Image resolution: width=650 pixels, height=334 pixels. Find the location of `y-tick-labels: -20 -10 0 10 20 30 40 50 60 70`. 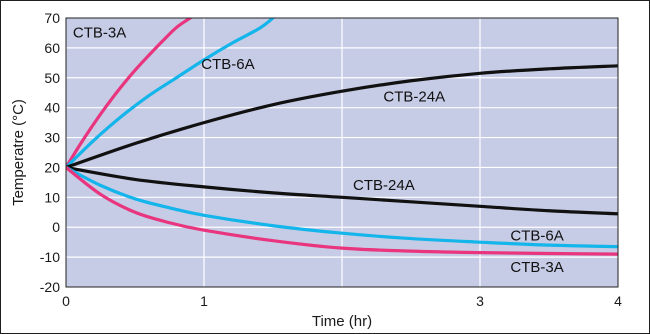

y-tick-labels: -20 -10 0 10 20 30 40 50 60 70 is located at coordinates (50, 152).